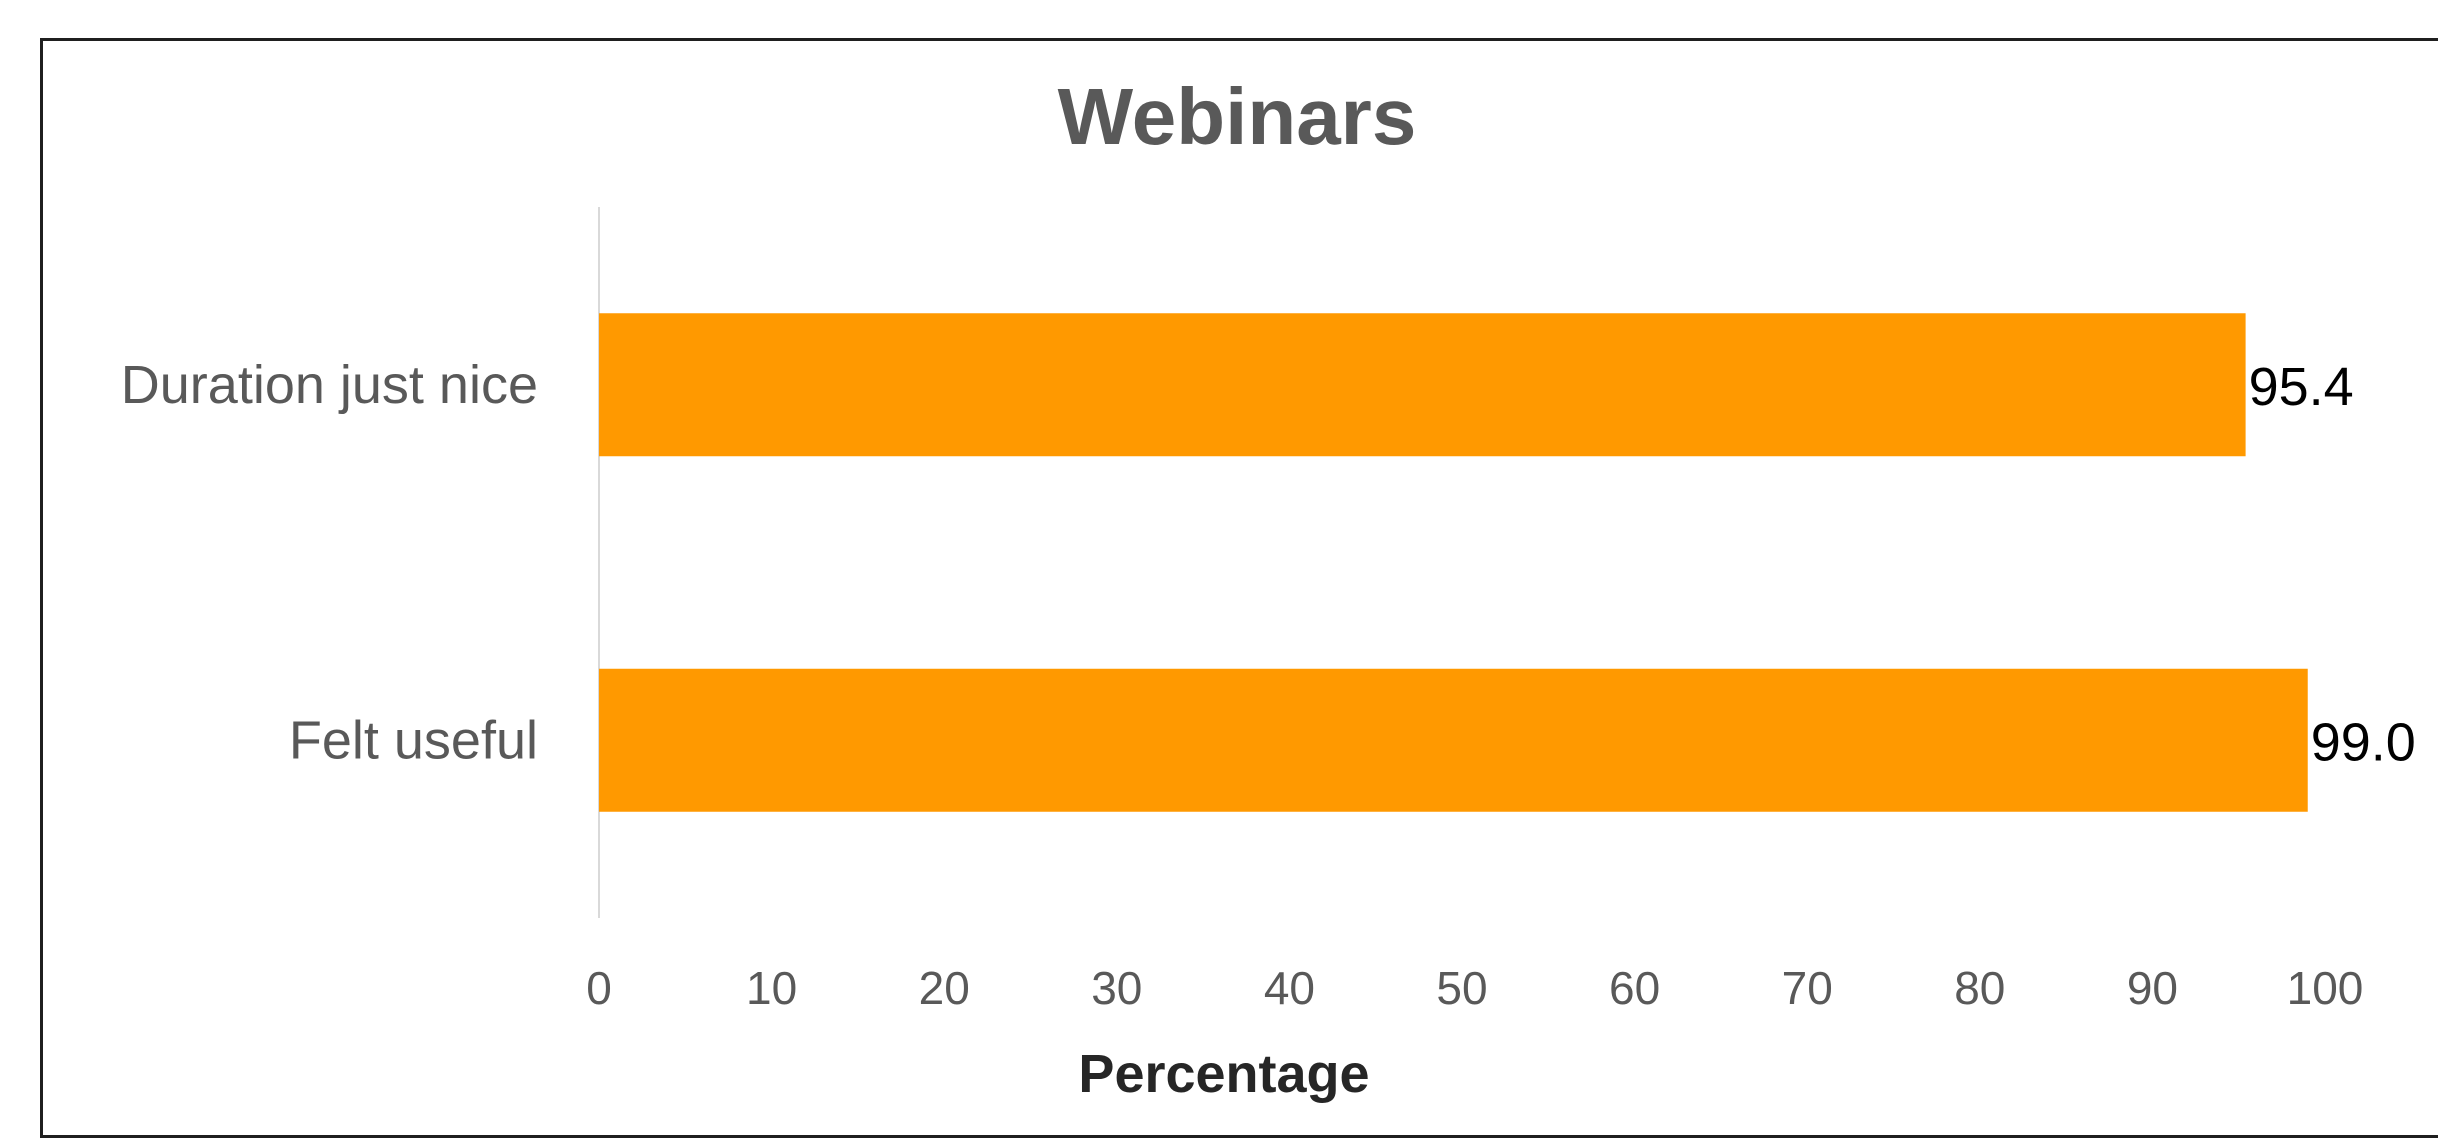 This screenshot has height=1138, width=2438. What do you see at coordinates (771, 988) in the screenshot?
I see `x-tick-label: 10` at bounding box center [771, 988].